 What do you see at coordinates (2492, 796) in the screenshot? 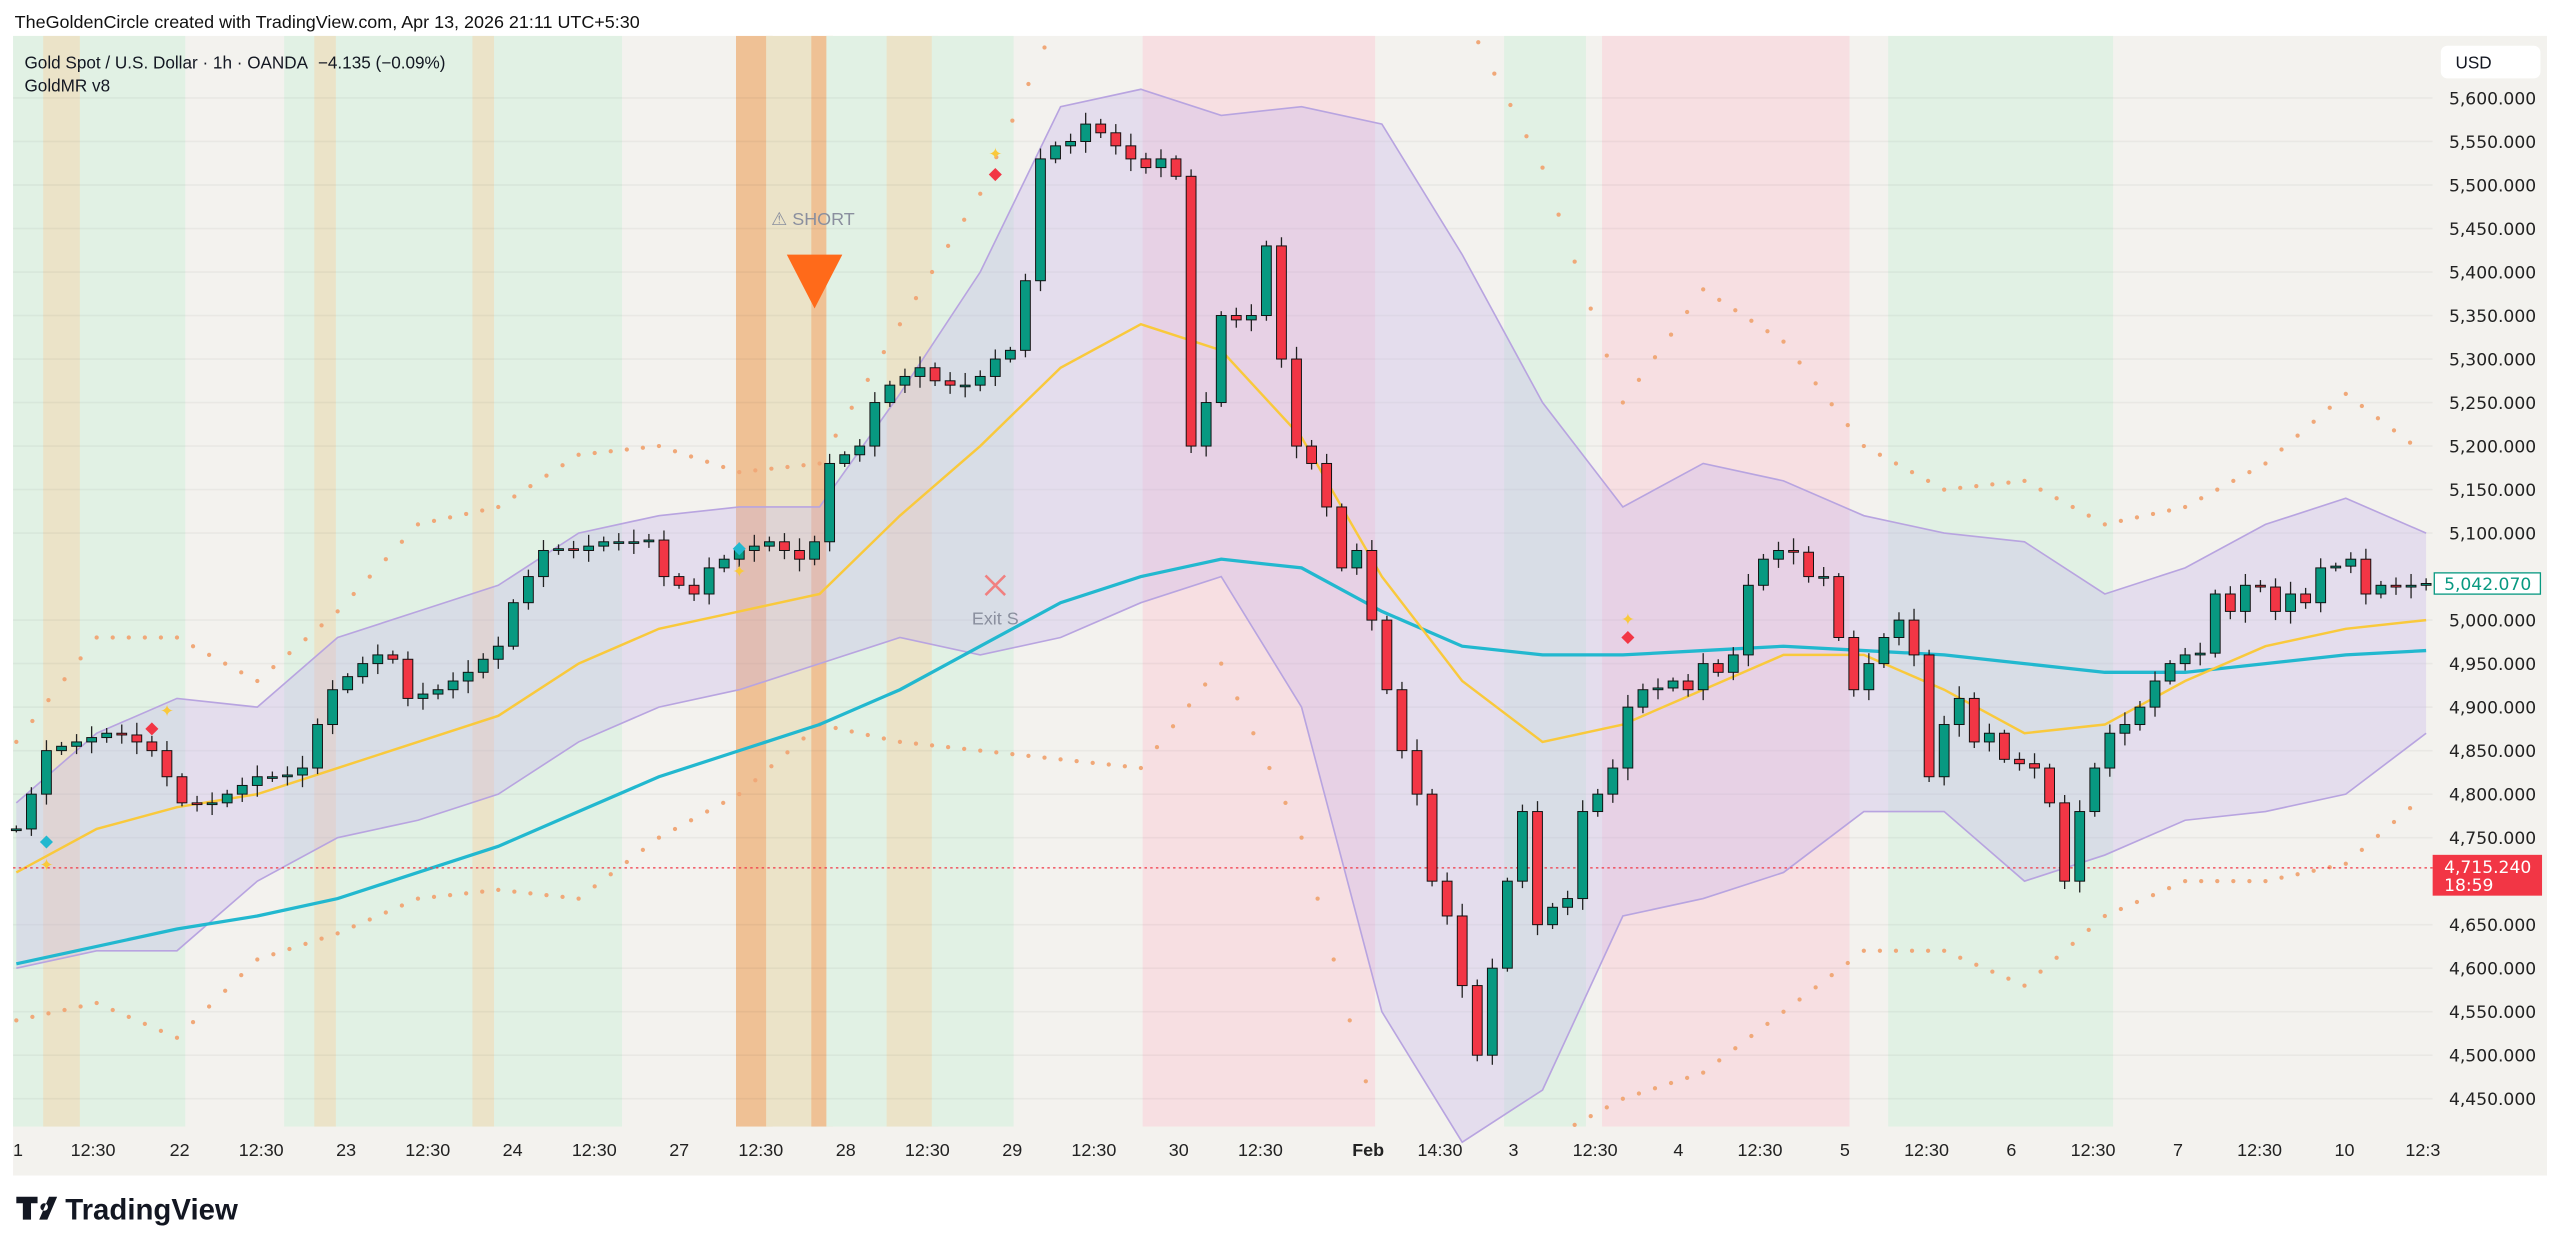
I see `price-tick-label: 4,800.000` at bounding box center [2492, 796].